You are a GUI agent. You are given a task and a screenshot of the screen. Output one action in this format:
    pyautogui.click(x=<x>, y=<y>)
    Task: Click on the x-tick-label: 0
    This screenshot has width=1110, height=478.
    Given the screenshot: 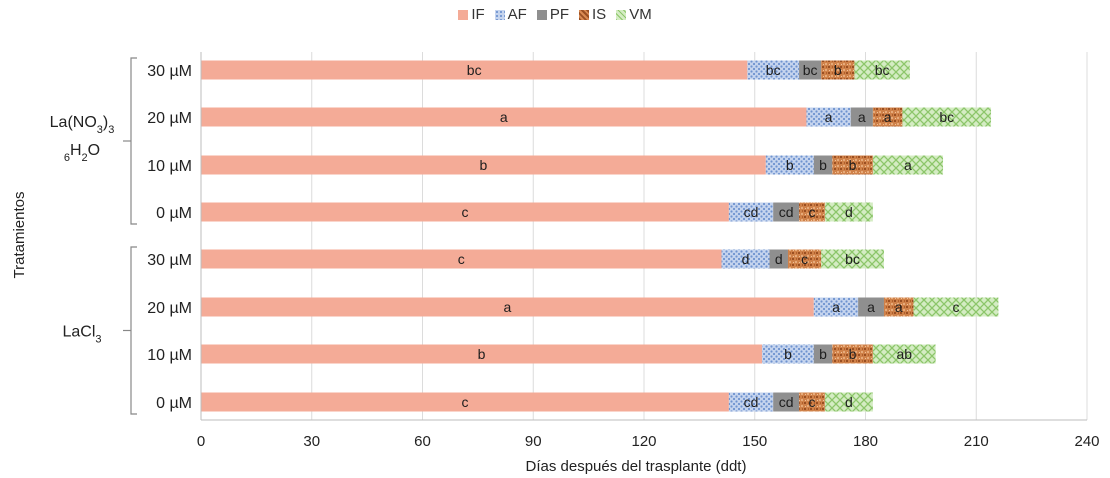 What is the action you would take?
    pyautogui.click(x=201, y=441)
    